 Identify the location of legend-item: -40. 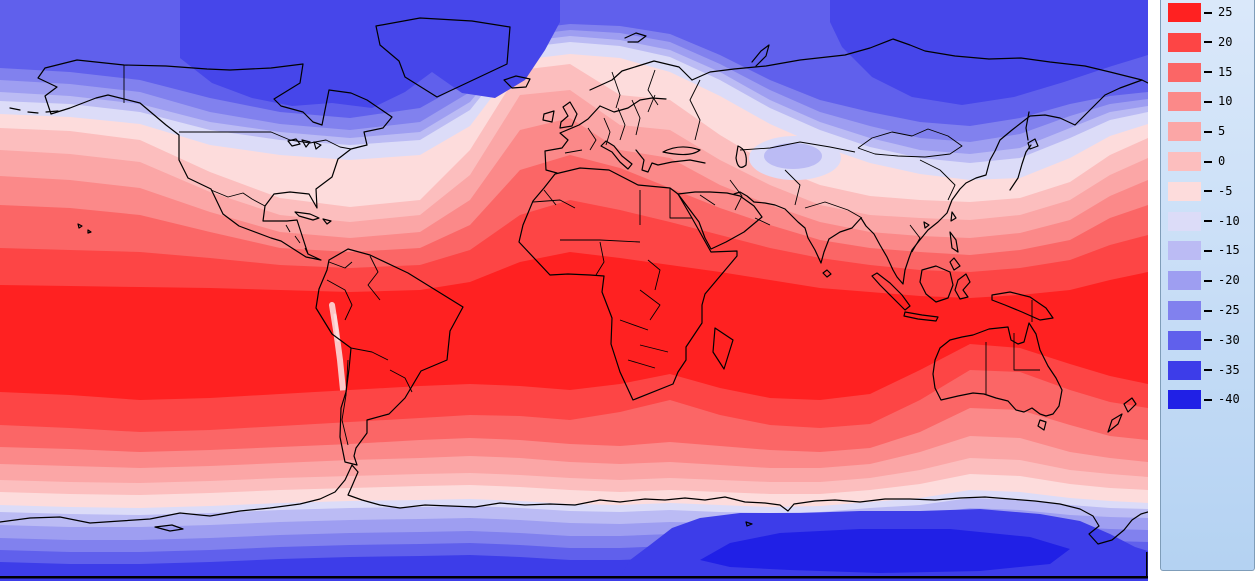
(1204, 400).